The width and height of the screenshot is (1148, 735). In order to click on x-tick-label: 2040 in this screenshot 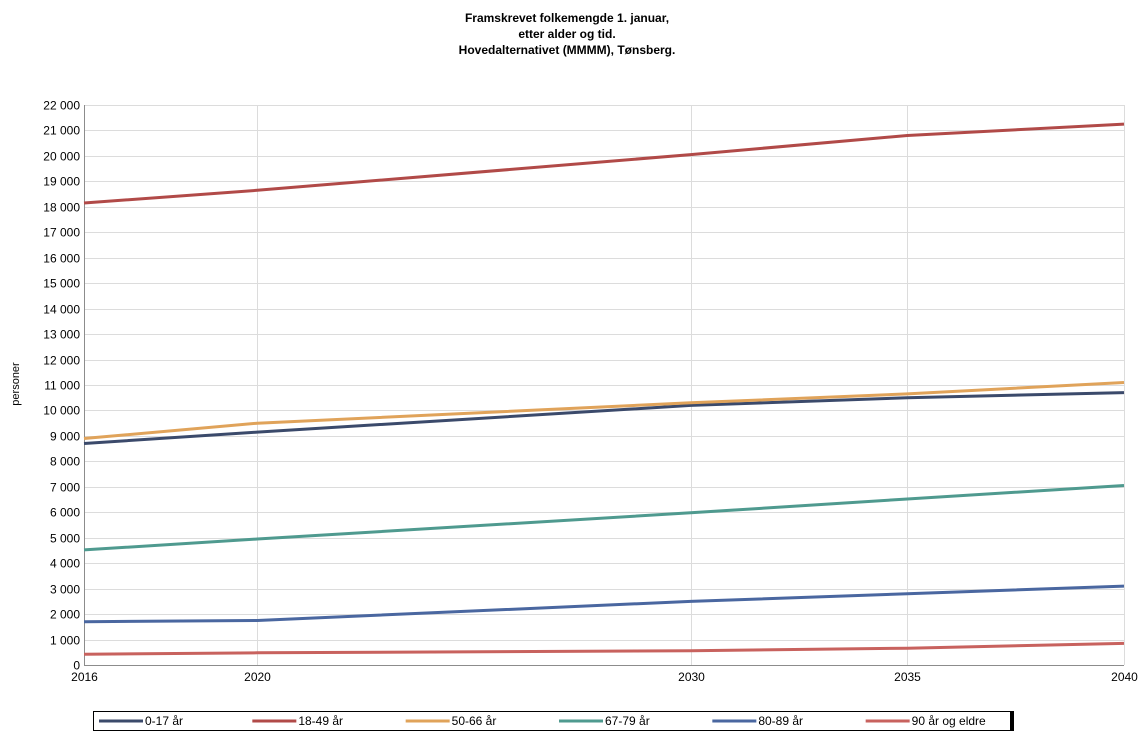, I will do `click(1124, 677)`.